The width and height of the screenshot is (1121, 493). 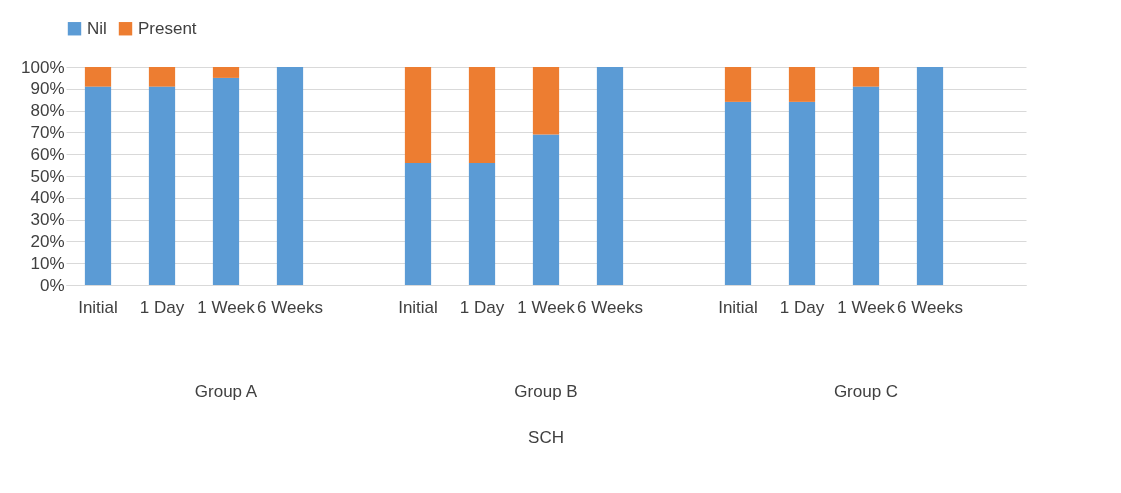 What do you see at coordinates (167, 28) in the screenshot?
I see `legend-label: Present` at bounding box center [167, 28].